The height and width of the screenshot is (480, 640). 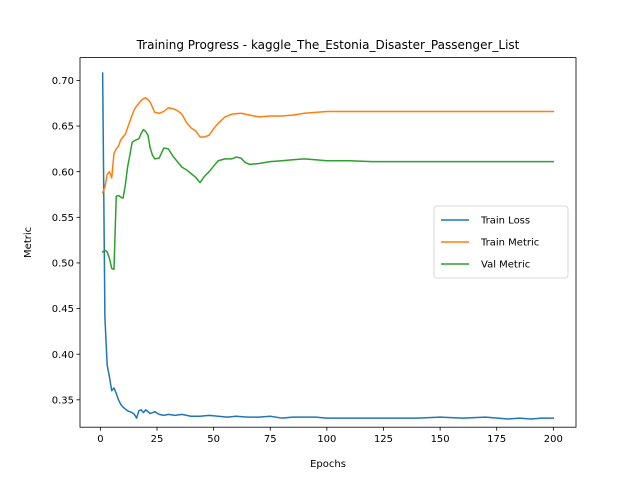 I want to click on y-axis-label: Metric, so click(x=28, y=242).